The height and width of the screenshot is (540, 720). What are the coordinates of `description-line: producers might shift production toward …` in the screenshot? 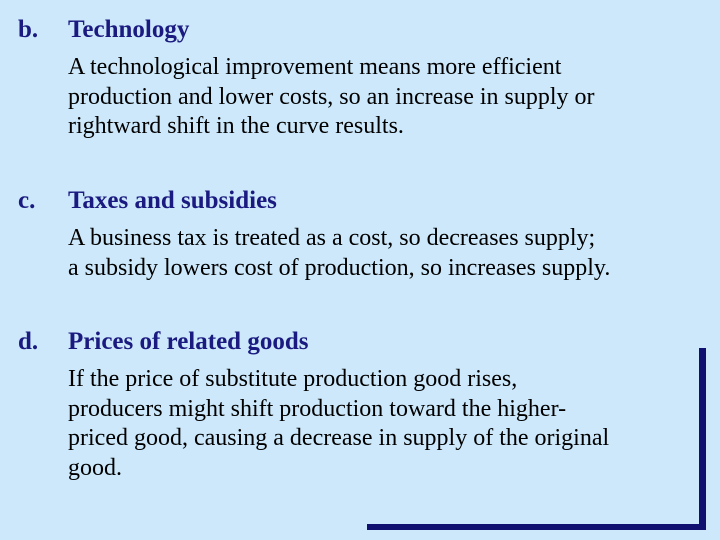 It's located at (317, 408).